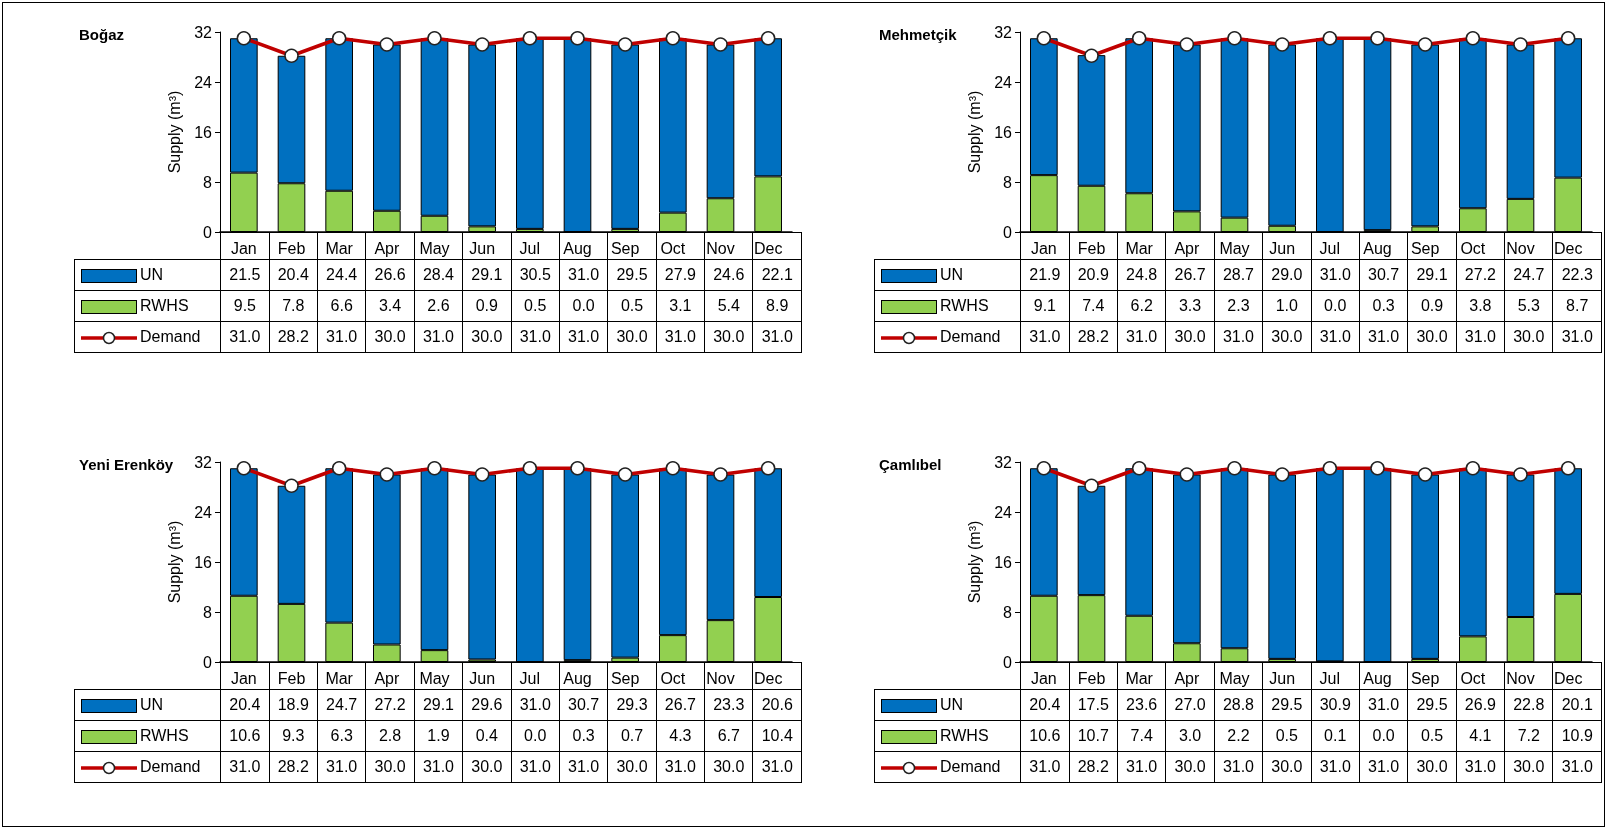 Image resolution: width=1607 pixels, height=829 pixels. Describe the element at coordinates (1480, 705) in the screenshot. I see `data-label: 26.9` at that location.